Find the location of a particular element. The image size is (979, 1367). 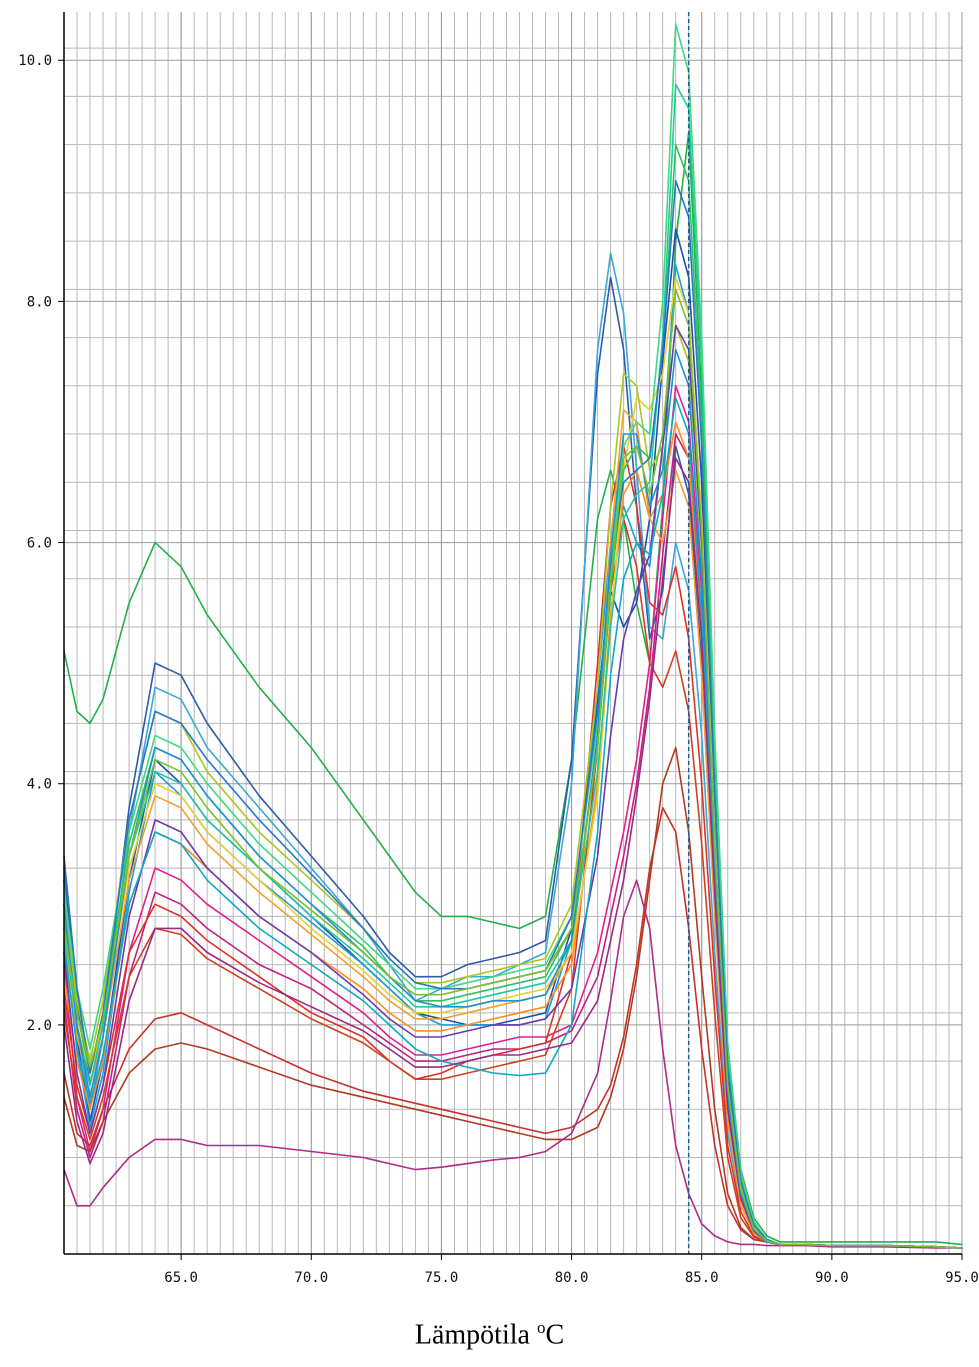

x-tick-label: 75.0 is located at coordinates (442, 1278).